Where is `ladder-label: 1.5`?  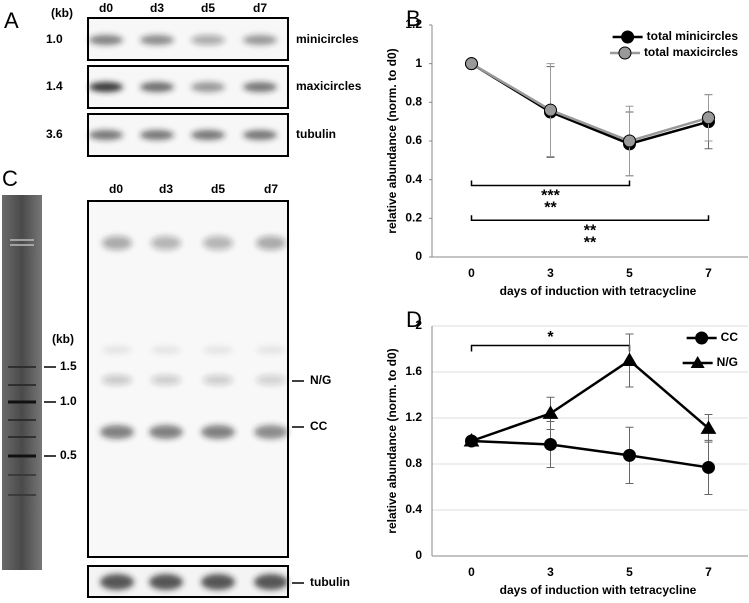
ladder-label: 1.5 is located at coordinates (68, 366).